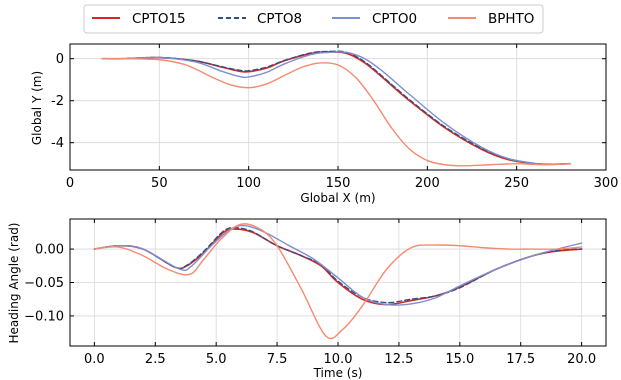 This screenshot has height=380, width=621. Describe the element at coordinates (398, 359) in the screenshot. I see `x-tick-label: 12.5` at that location.